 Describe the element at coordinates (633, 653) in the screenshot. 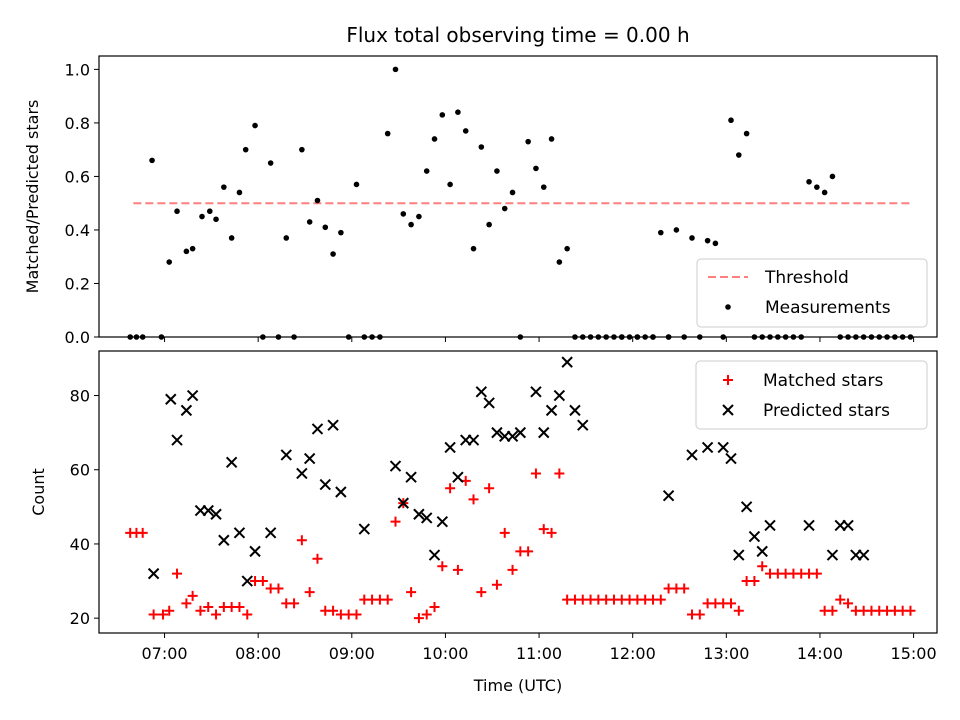

I see `x-tick-label: 12:00` at that location.